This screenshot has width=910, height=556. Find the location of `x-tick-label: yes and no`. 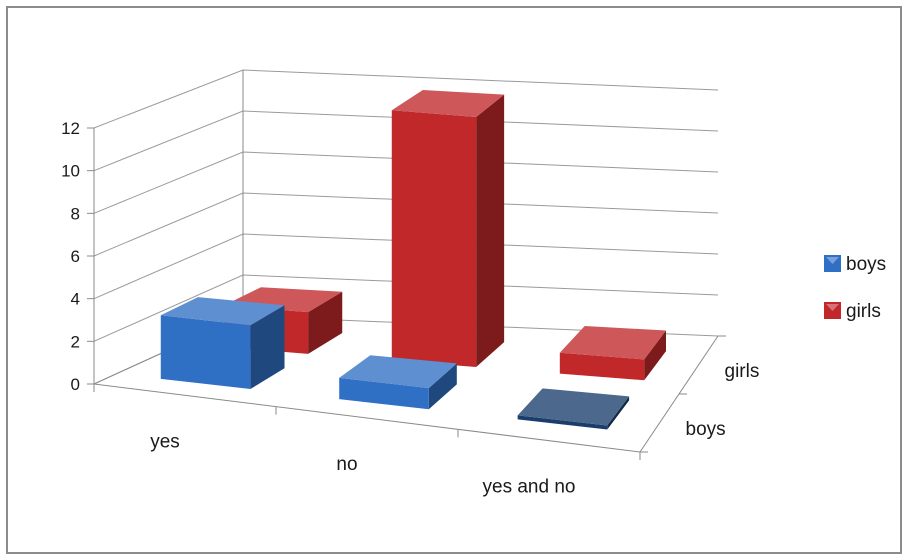

x-tick-label: yes and no is located at coordinates (529, 487).